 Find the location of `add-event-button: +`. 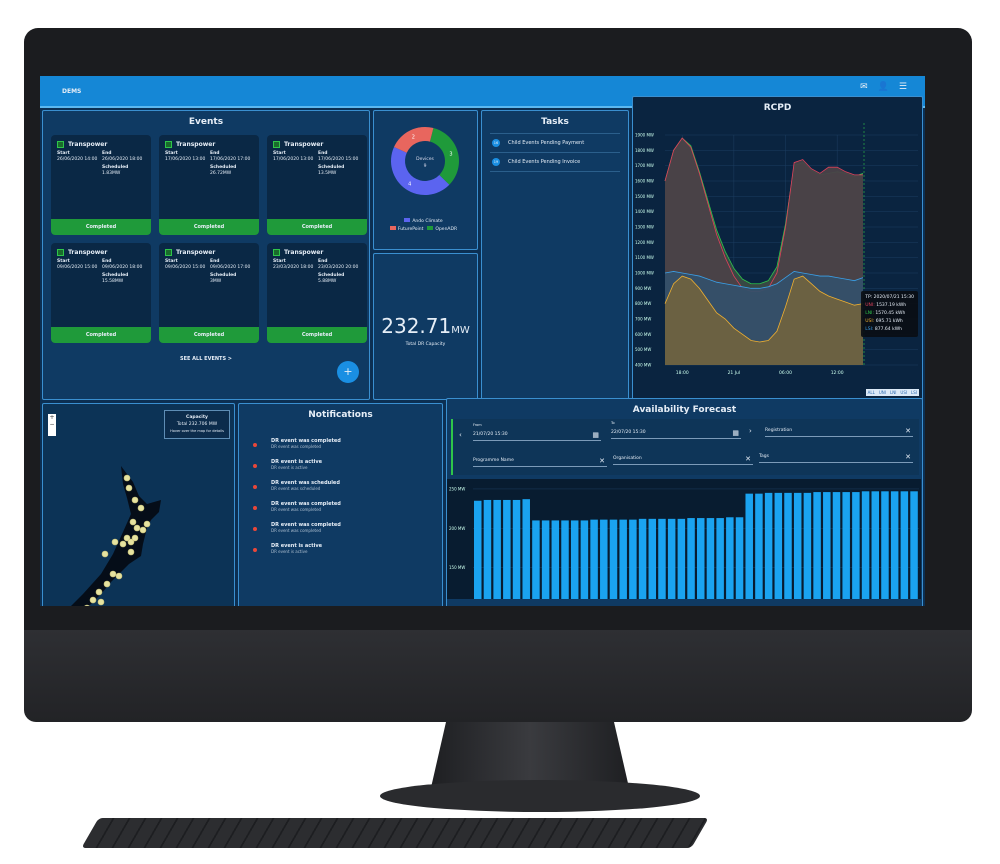

add-event-button: + is located at coordinates (348, 372).